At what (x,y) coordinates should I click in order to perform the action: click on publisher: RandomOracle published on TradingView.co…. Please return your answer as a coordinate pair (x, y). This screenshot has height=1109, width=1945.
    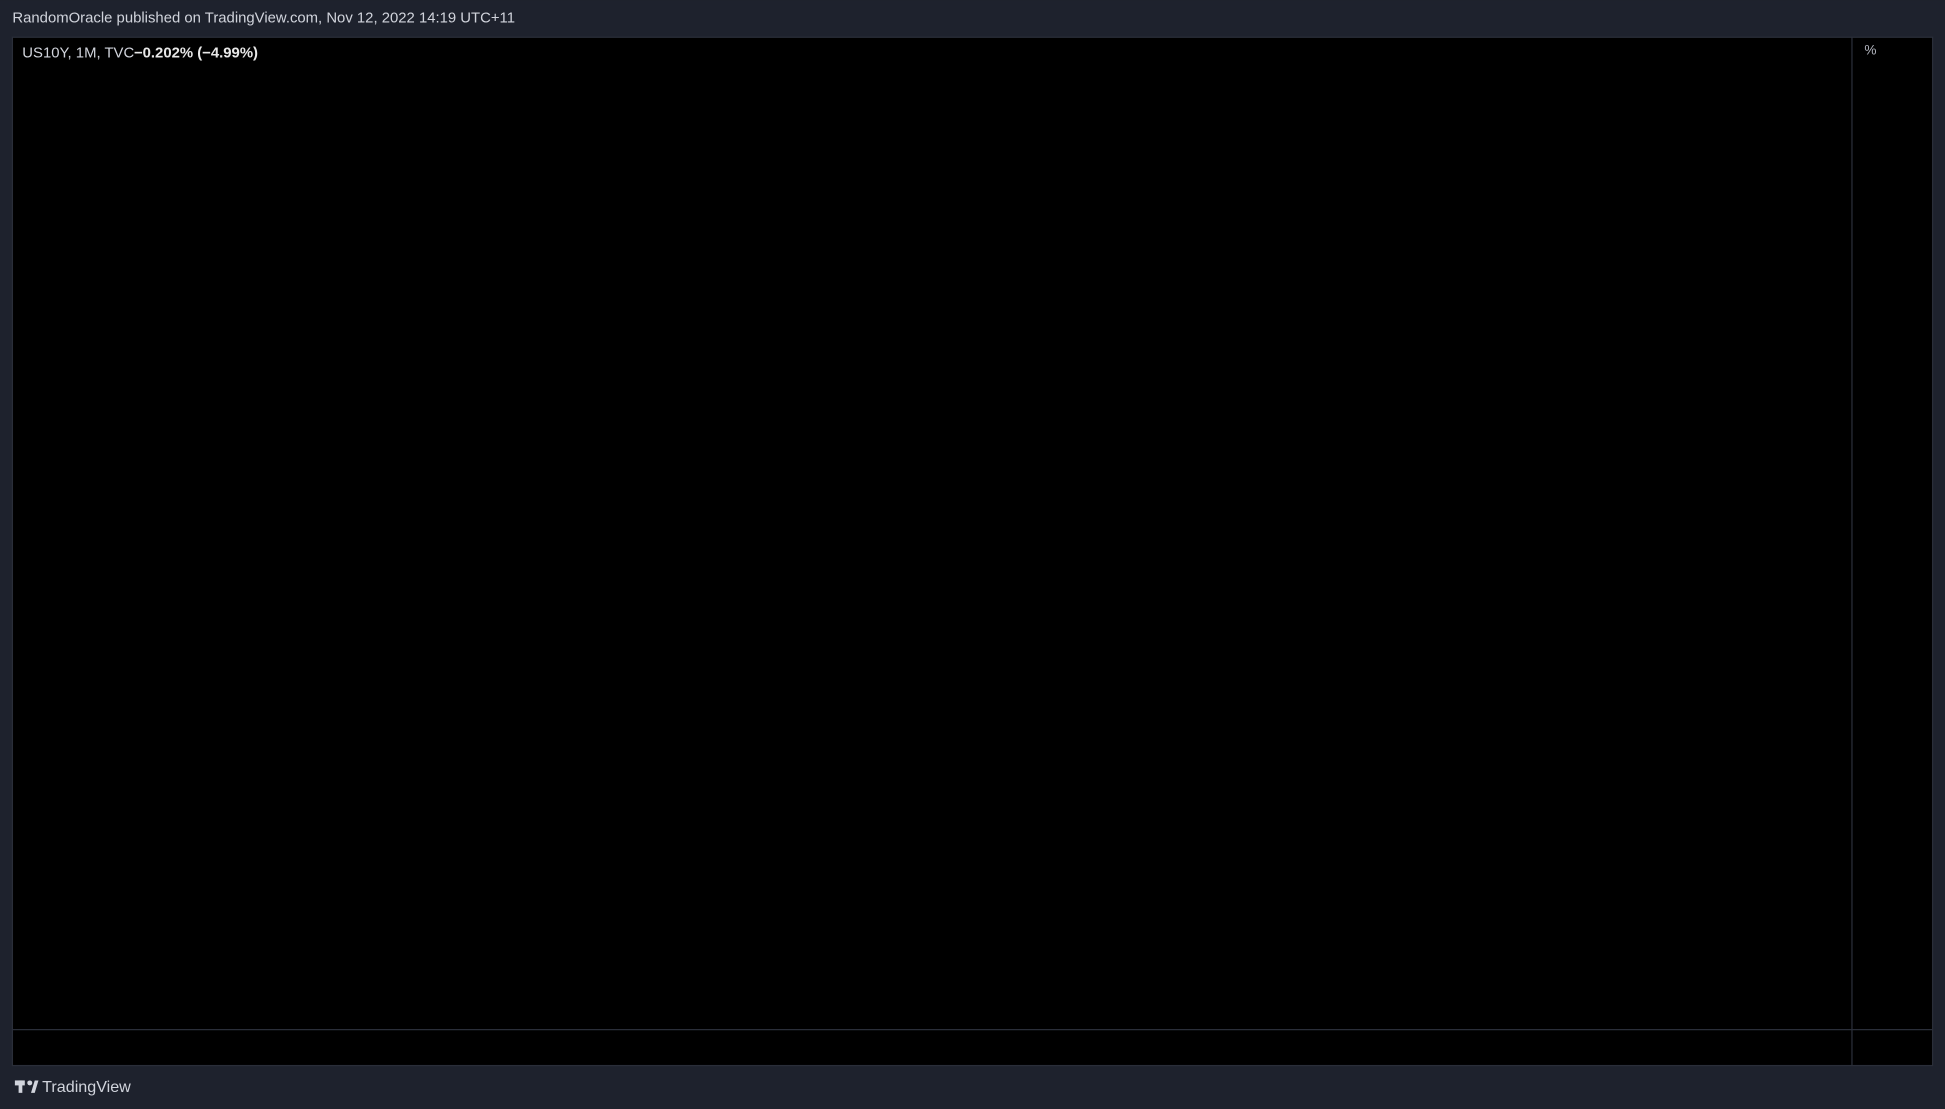
    Looking at the image, I should click on (263, 19).